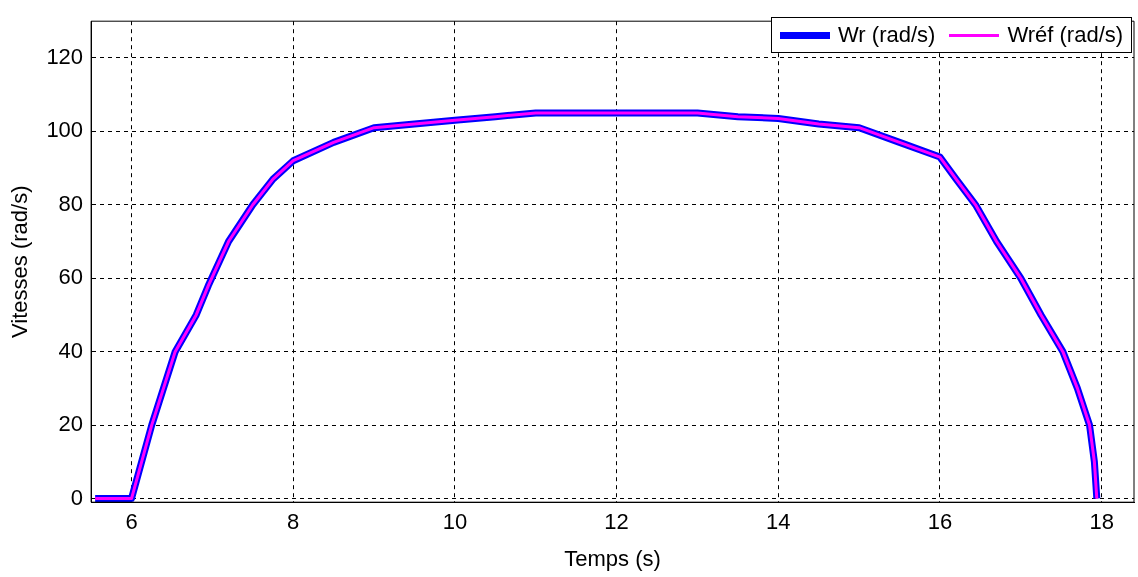 This screenshot has width=1138, height=577. I want to click on legend-label: Wr (rad/s), so click(887, 35).